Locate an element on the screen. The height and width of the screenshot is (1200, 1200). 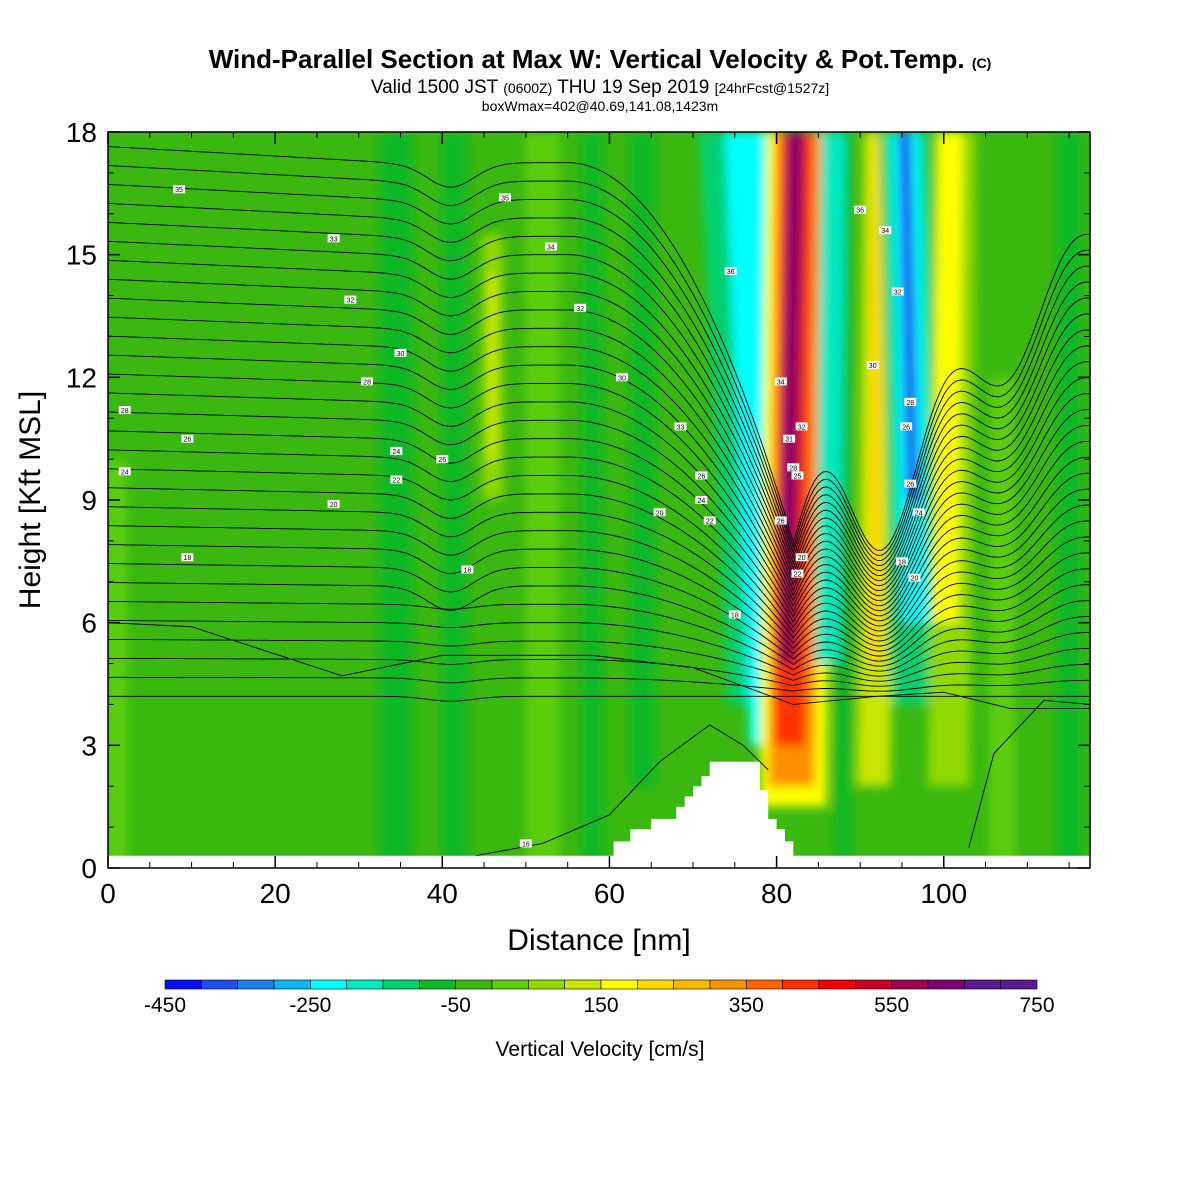
colorbar-tick-label: -250 is located at coordinates (310, 1005).